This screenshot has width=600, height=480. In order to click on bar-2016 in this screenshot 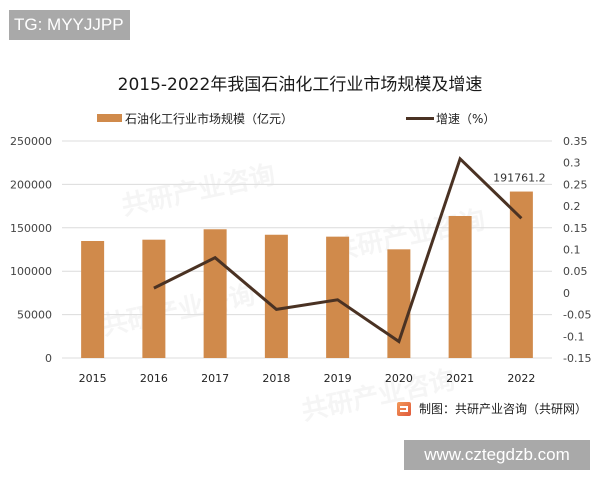, I will do `click(154, 298)`.